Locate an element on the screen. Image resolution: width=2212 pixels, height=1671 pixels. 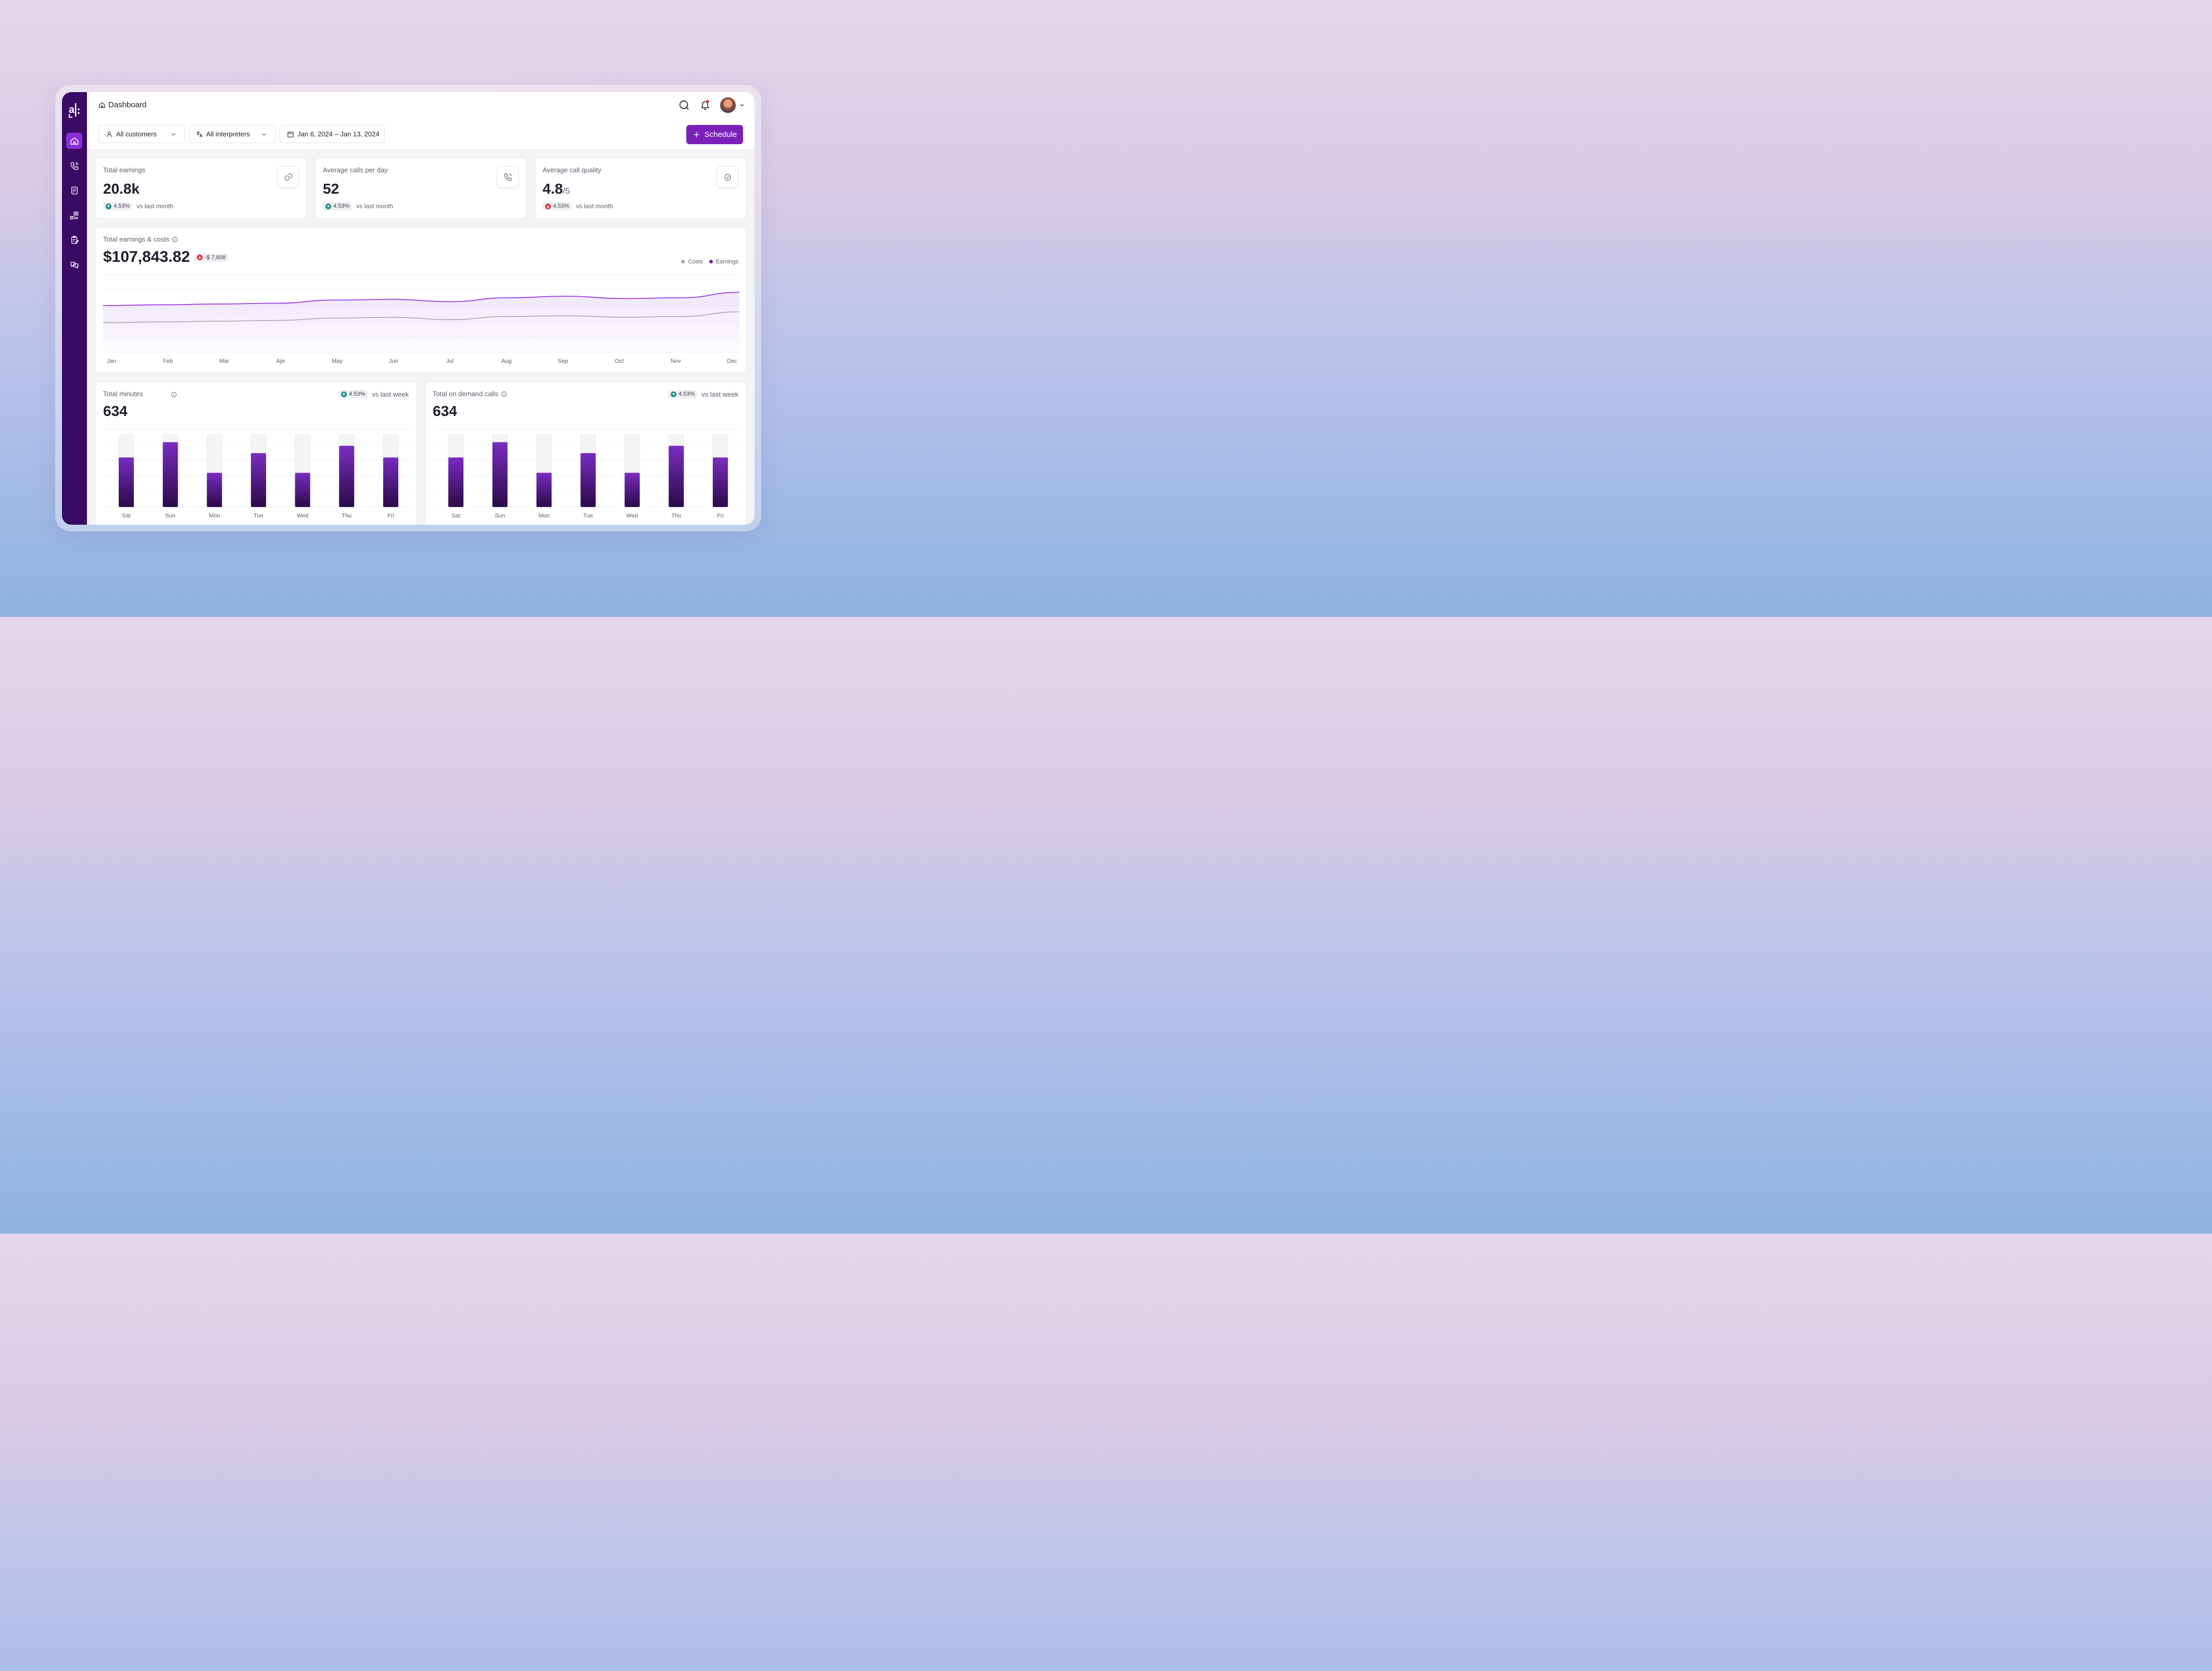
clipboard-icon is located at coordinates (75, 240).